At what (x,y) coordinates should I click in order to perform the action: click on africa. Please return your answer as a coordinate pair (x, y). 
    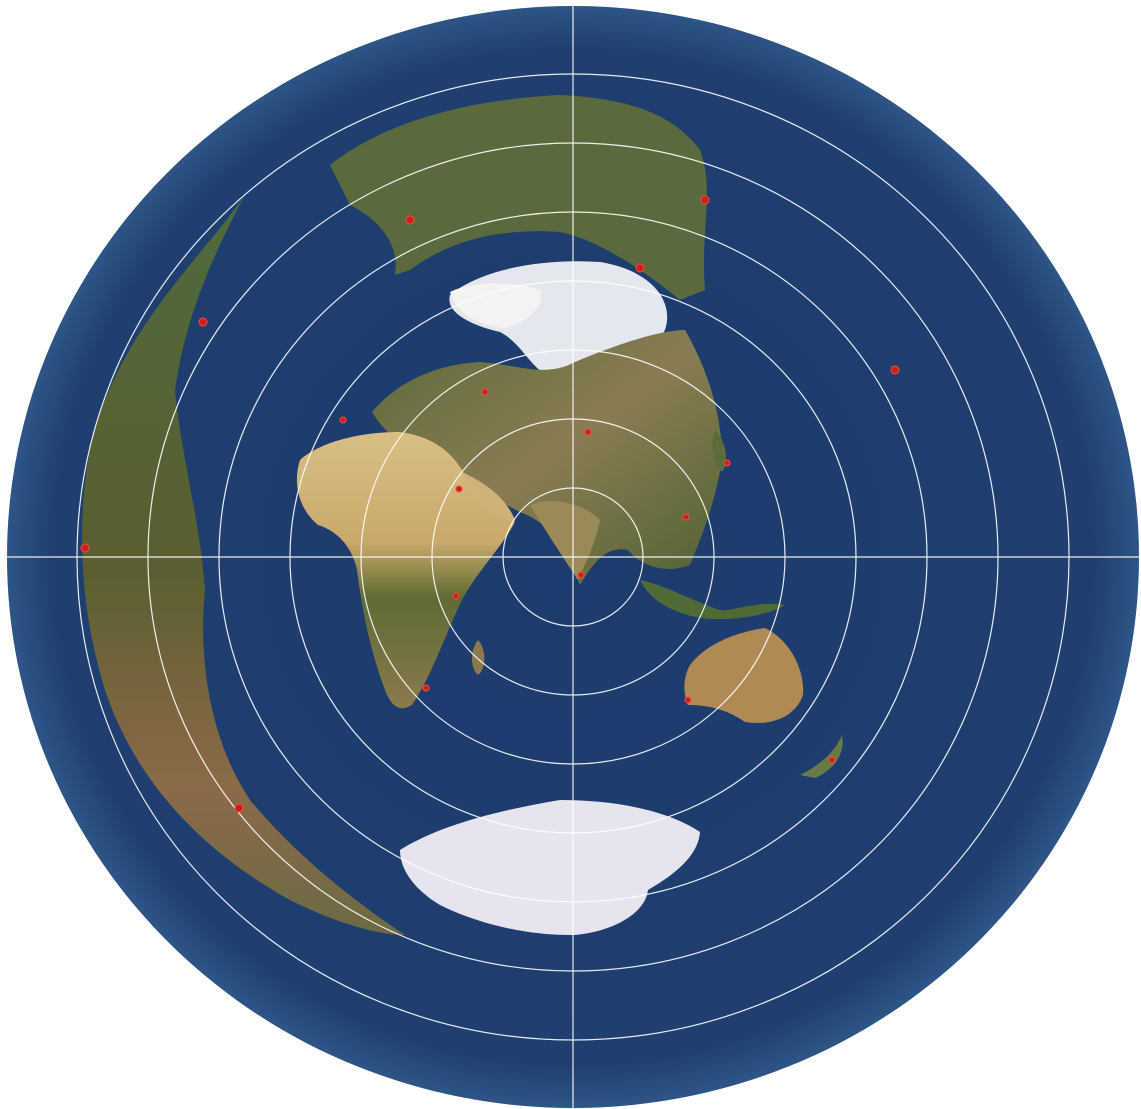
    Looking at the image, I should click on (405, 570).